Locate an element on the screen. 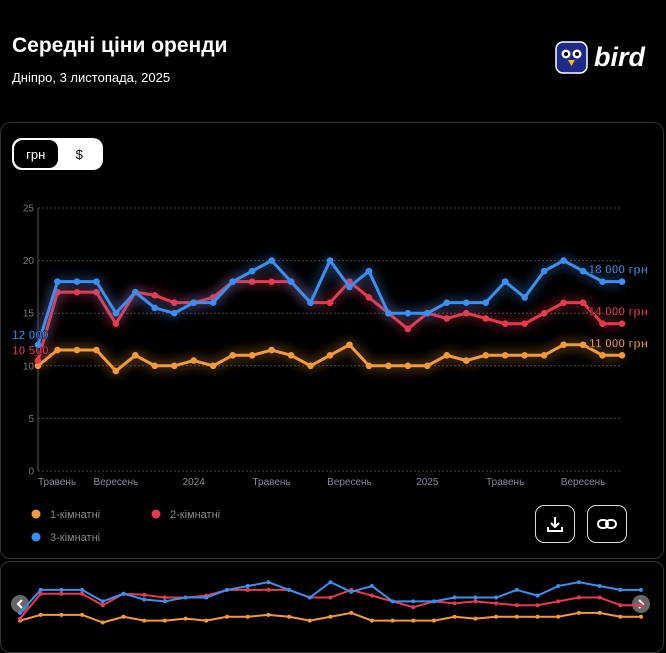 The height and width of the screenshot is (653, 666). navigator-line is located at coordinates (330, 604).